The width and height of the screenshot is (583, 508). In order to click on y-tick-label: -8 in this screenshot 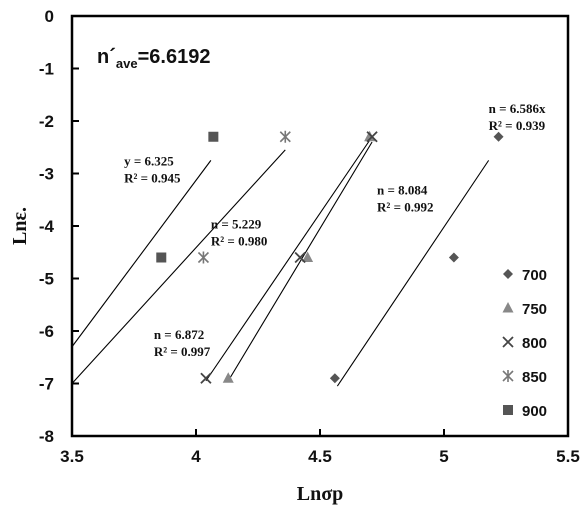, I will do `click(46, 436)`.